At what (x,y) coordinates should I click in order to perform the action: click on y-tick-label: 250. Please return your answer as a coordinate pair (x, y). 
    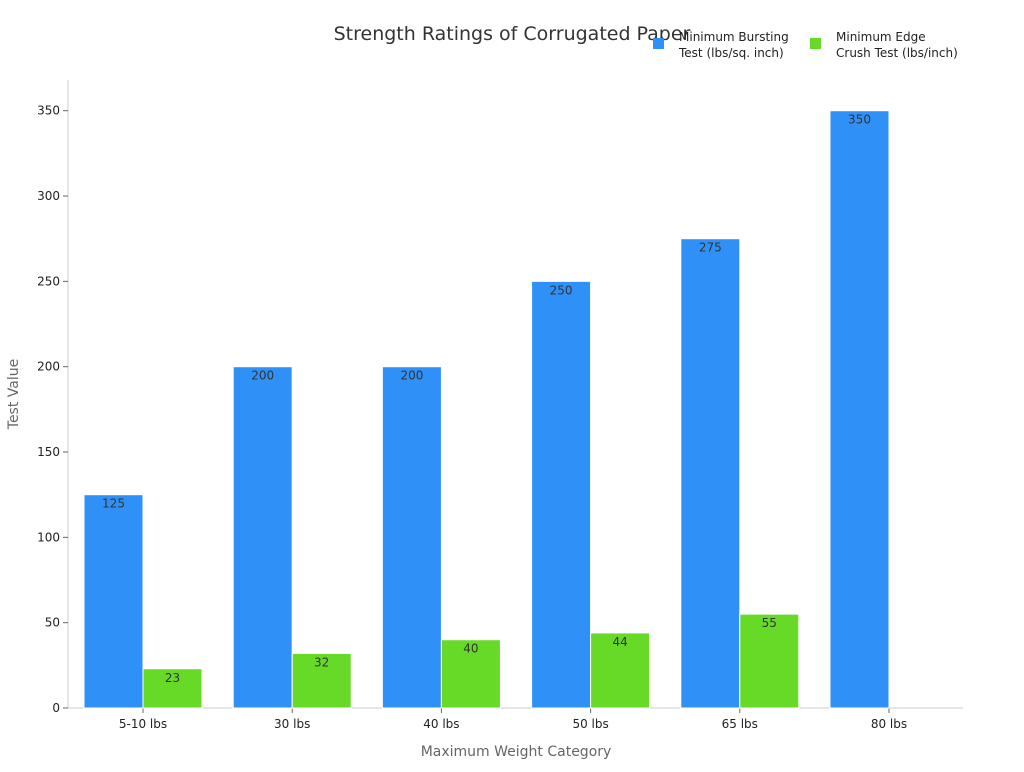
    Looking at the image, I should click on (48, 281).